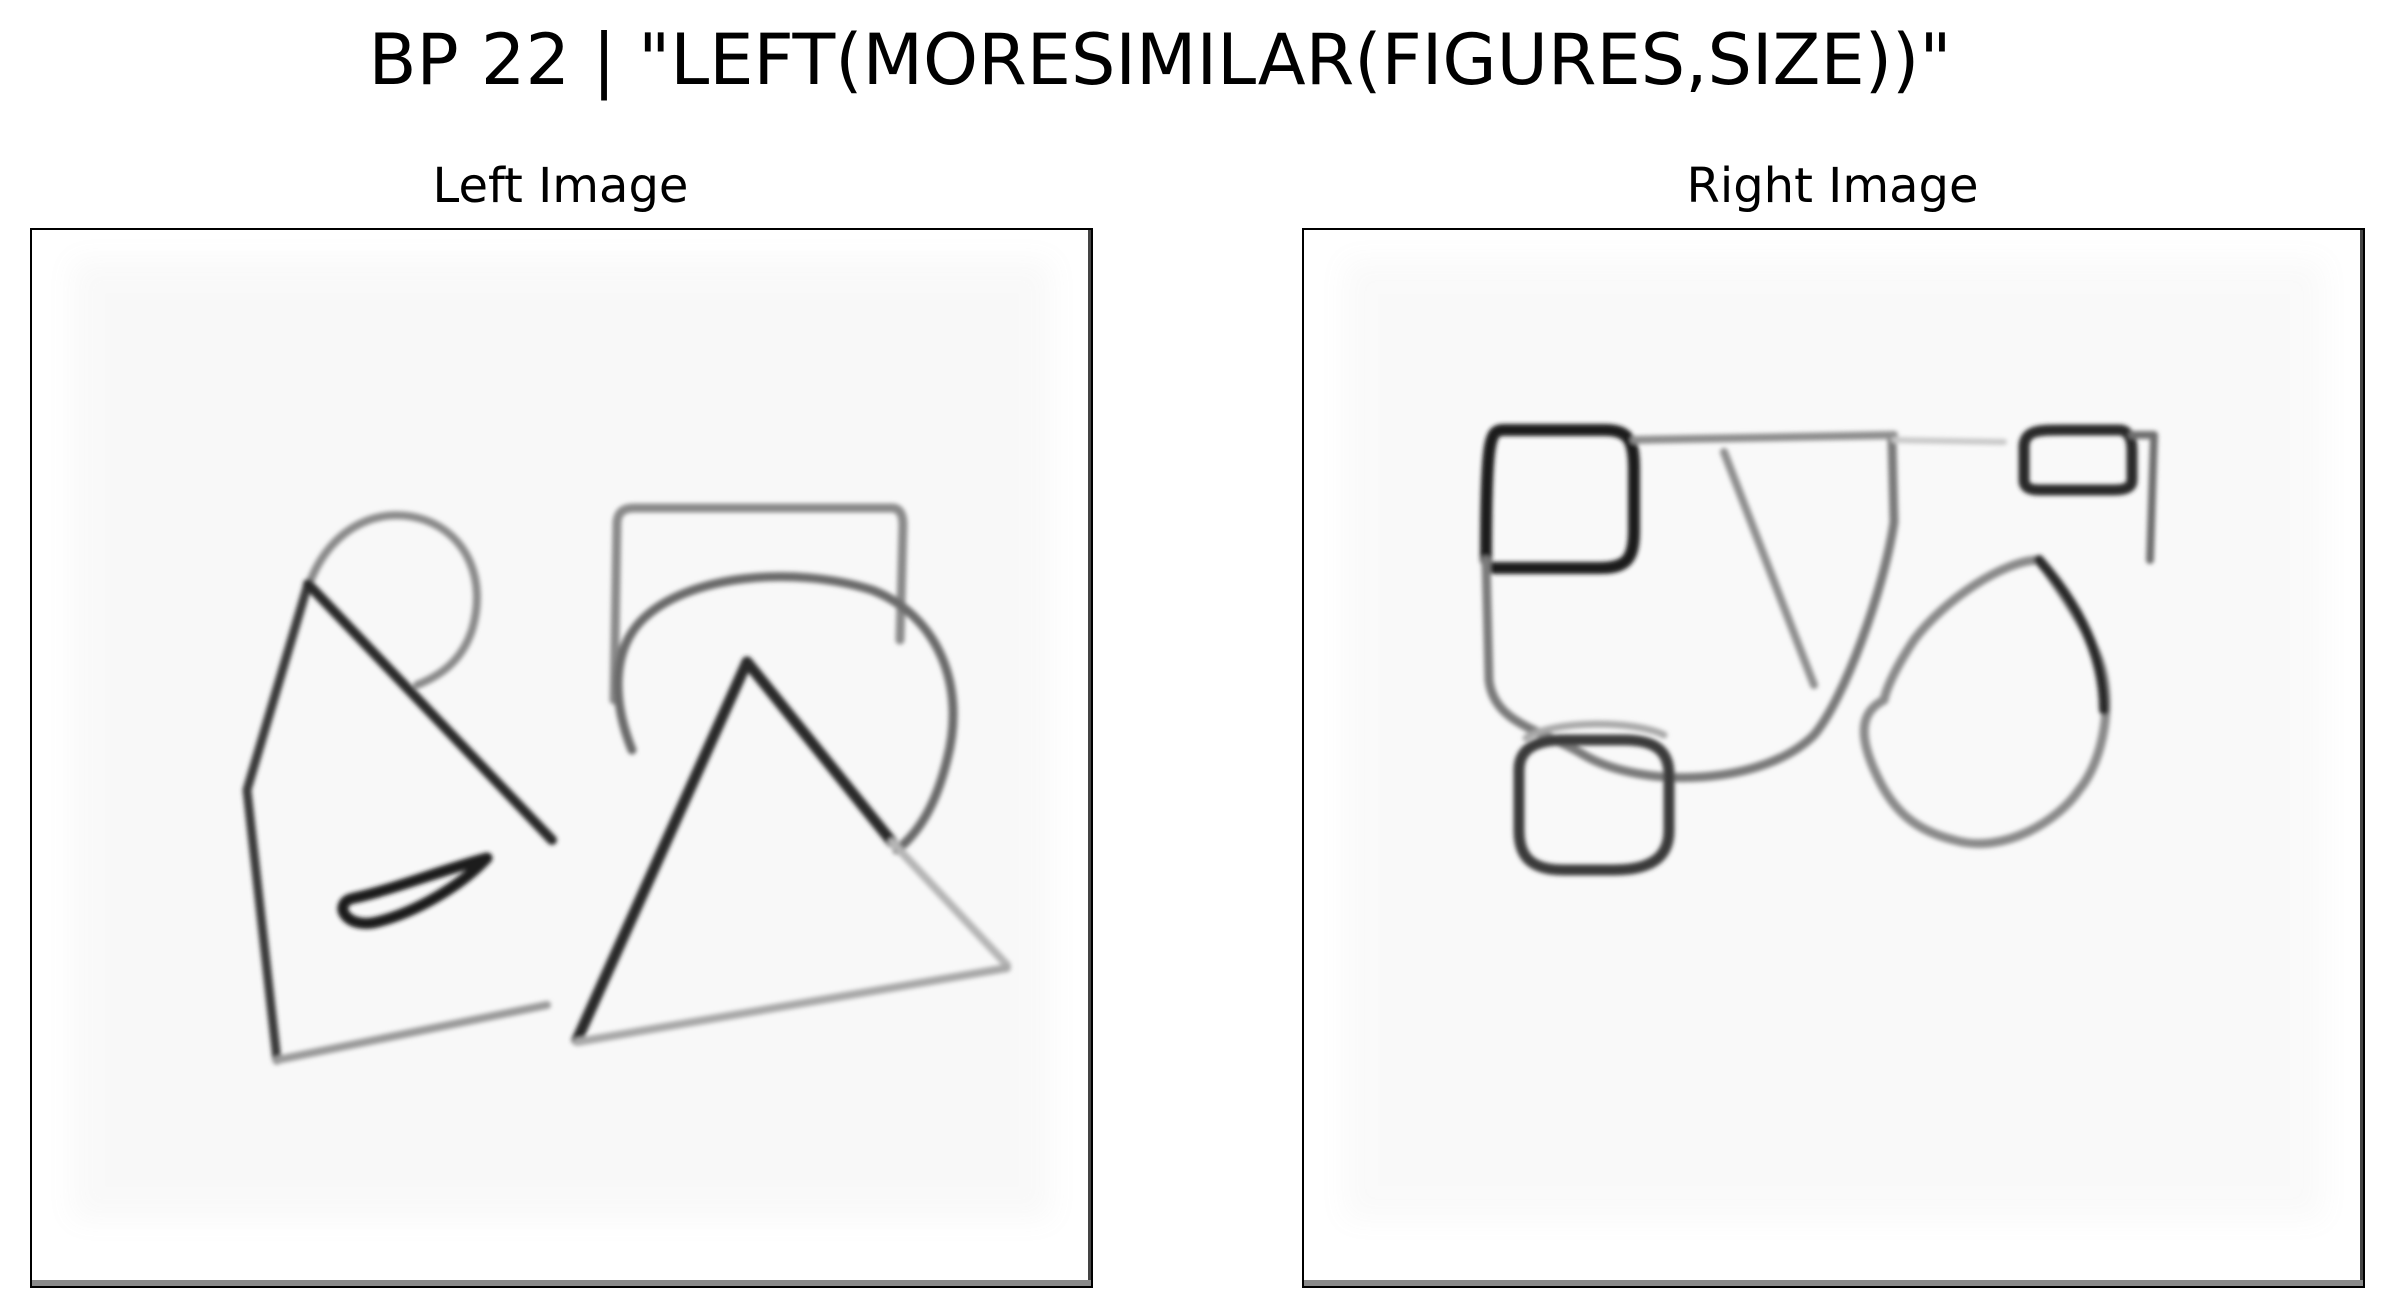 The width and height of the screenshot is (2384, 1315). Describe the element at coordinates (2071, 635) in the screenshot. I see `hexagon-right-edge` at that location.